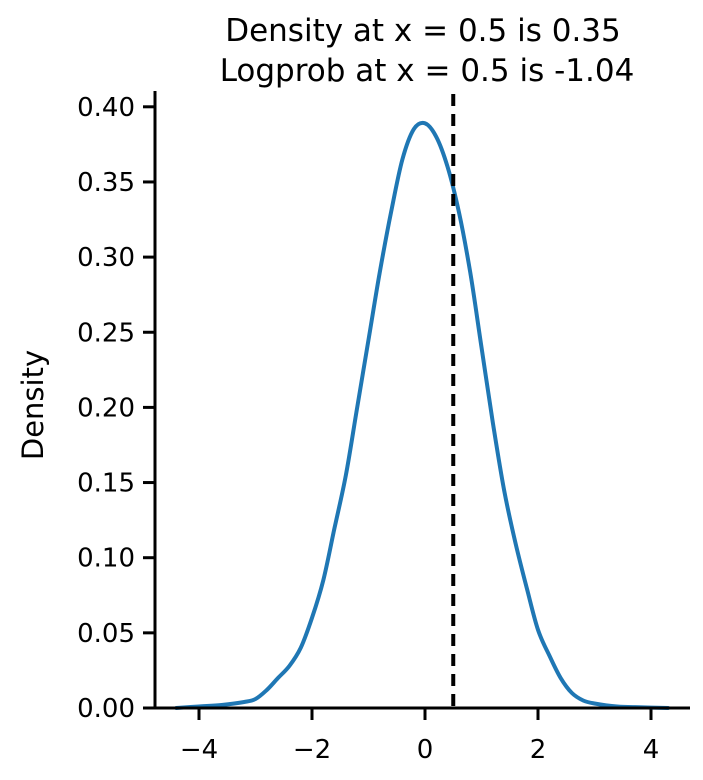 The height and width of the screenshot is (780, 703). I want to click on x-tick-label: −4, so click(199, 750).